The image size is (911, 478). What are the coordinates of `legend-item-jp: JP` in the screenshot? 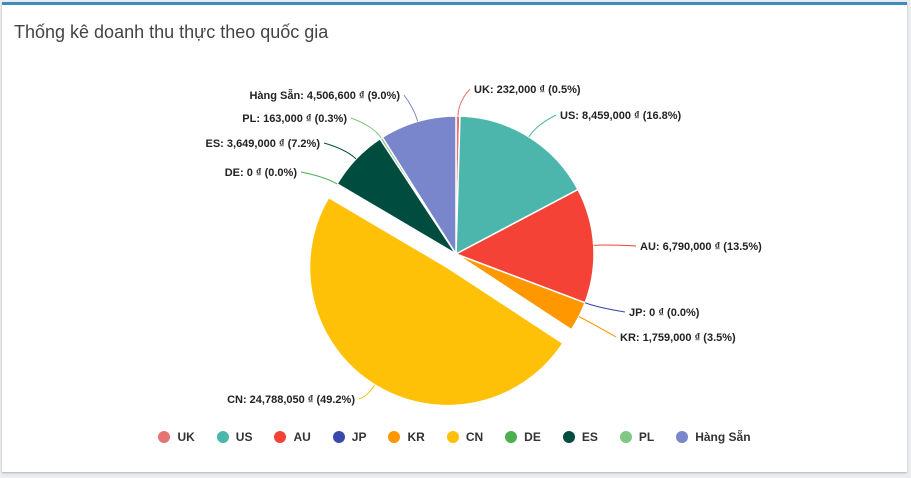 It's located at (349, 437).